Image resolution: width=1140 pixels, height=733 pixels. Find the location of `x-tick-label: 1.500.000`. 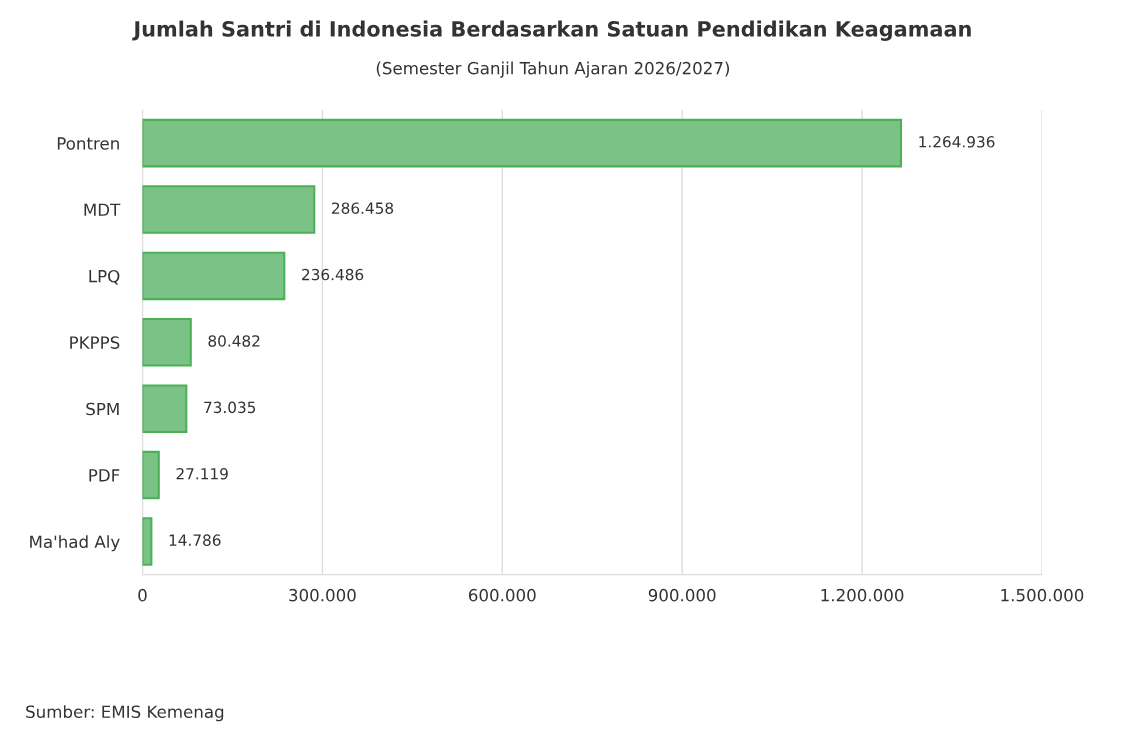

x-tick-label: 1.500.000 is located at coordinates (1042, 595).